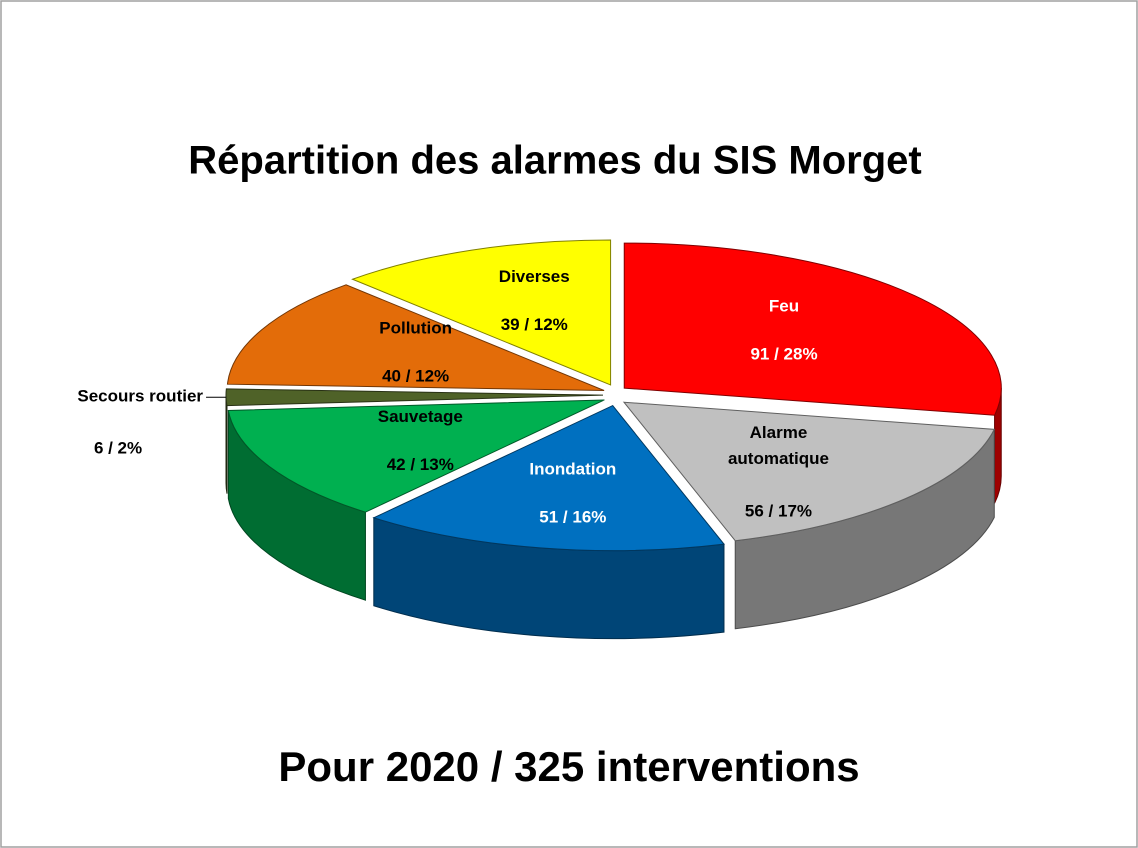  I want to click on slice-value-label: 39 / 12%, so click(534, 324).